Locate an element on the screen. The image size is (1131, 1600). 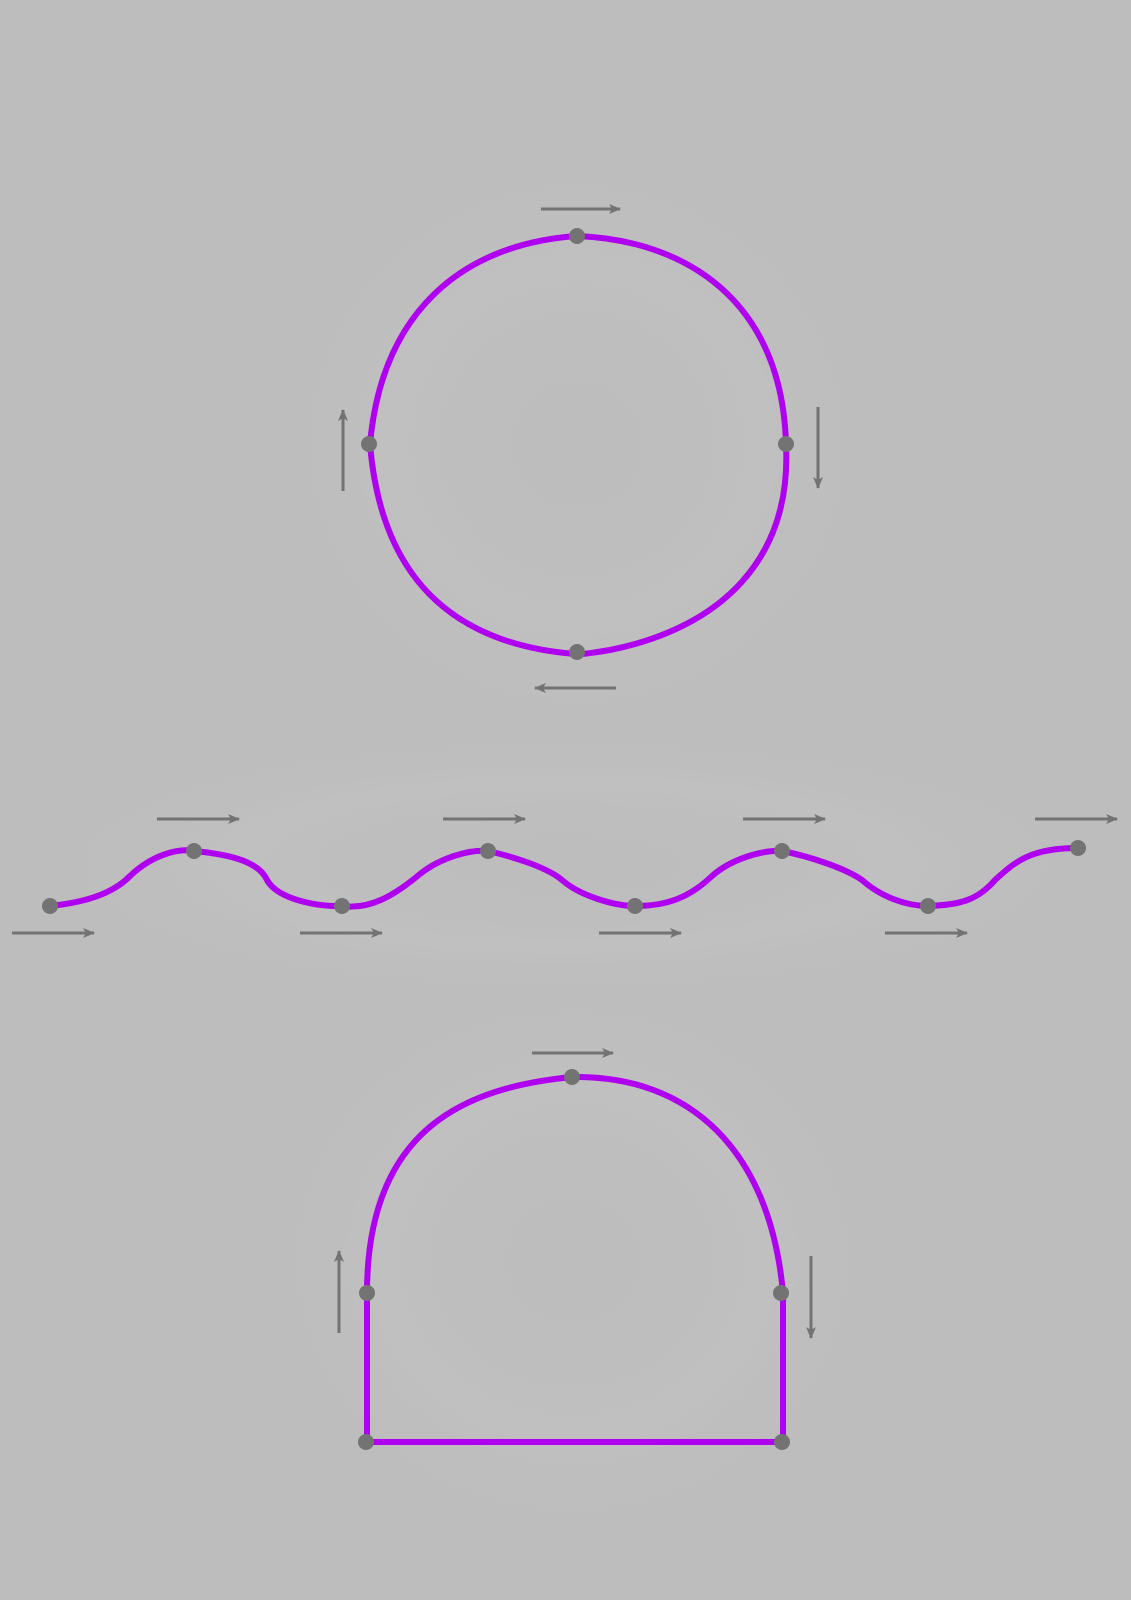
arch-shape is located at coordinates (575, 1249).